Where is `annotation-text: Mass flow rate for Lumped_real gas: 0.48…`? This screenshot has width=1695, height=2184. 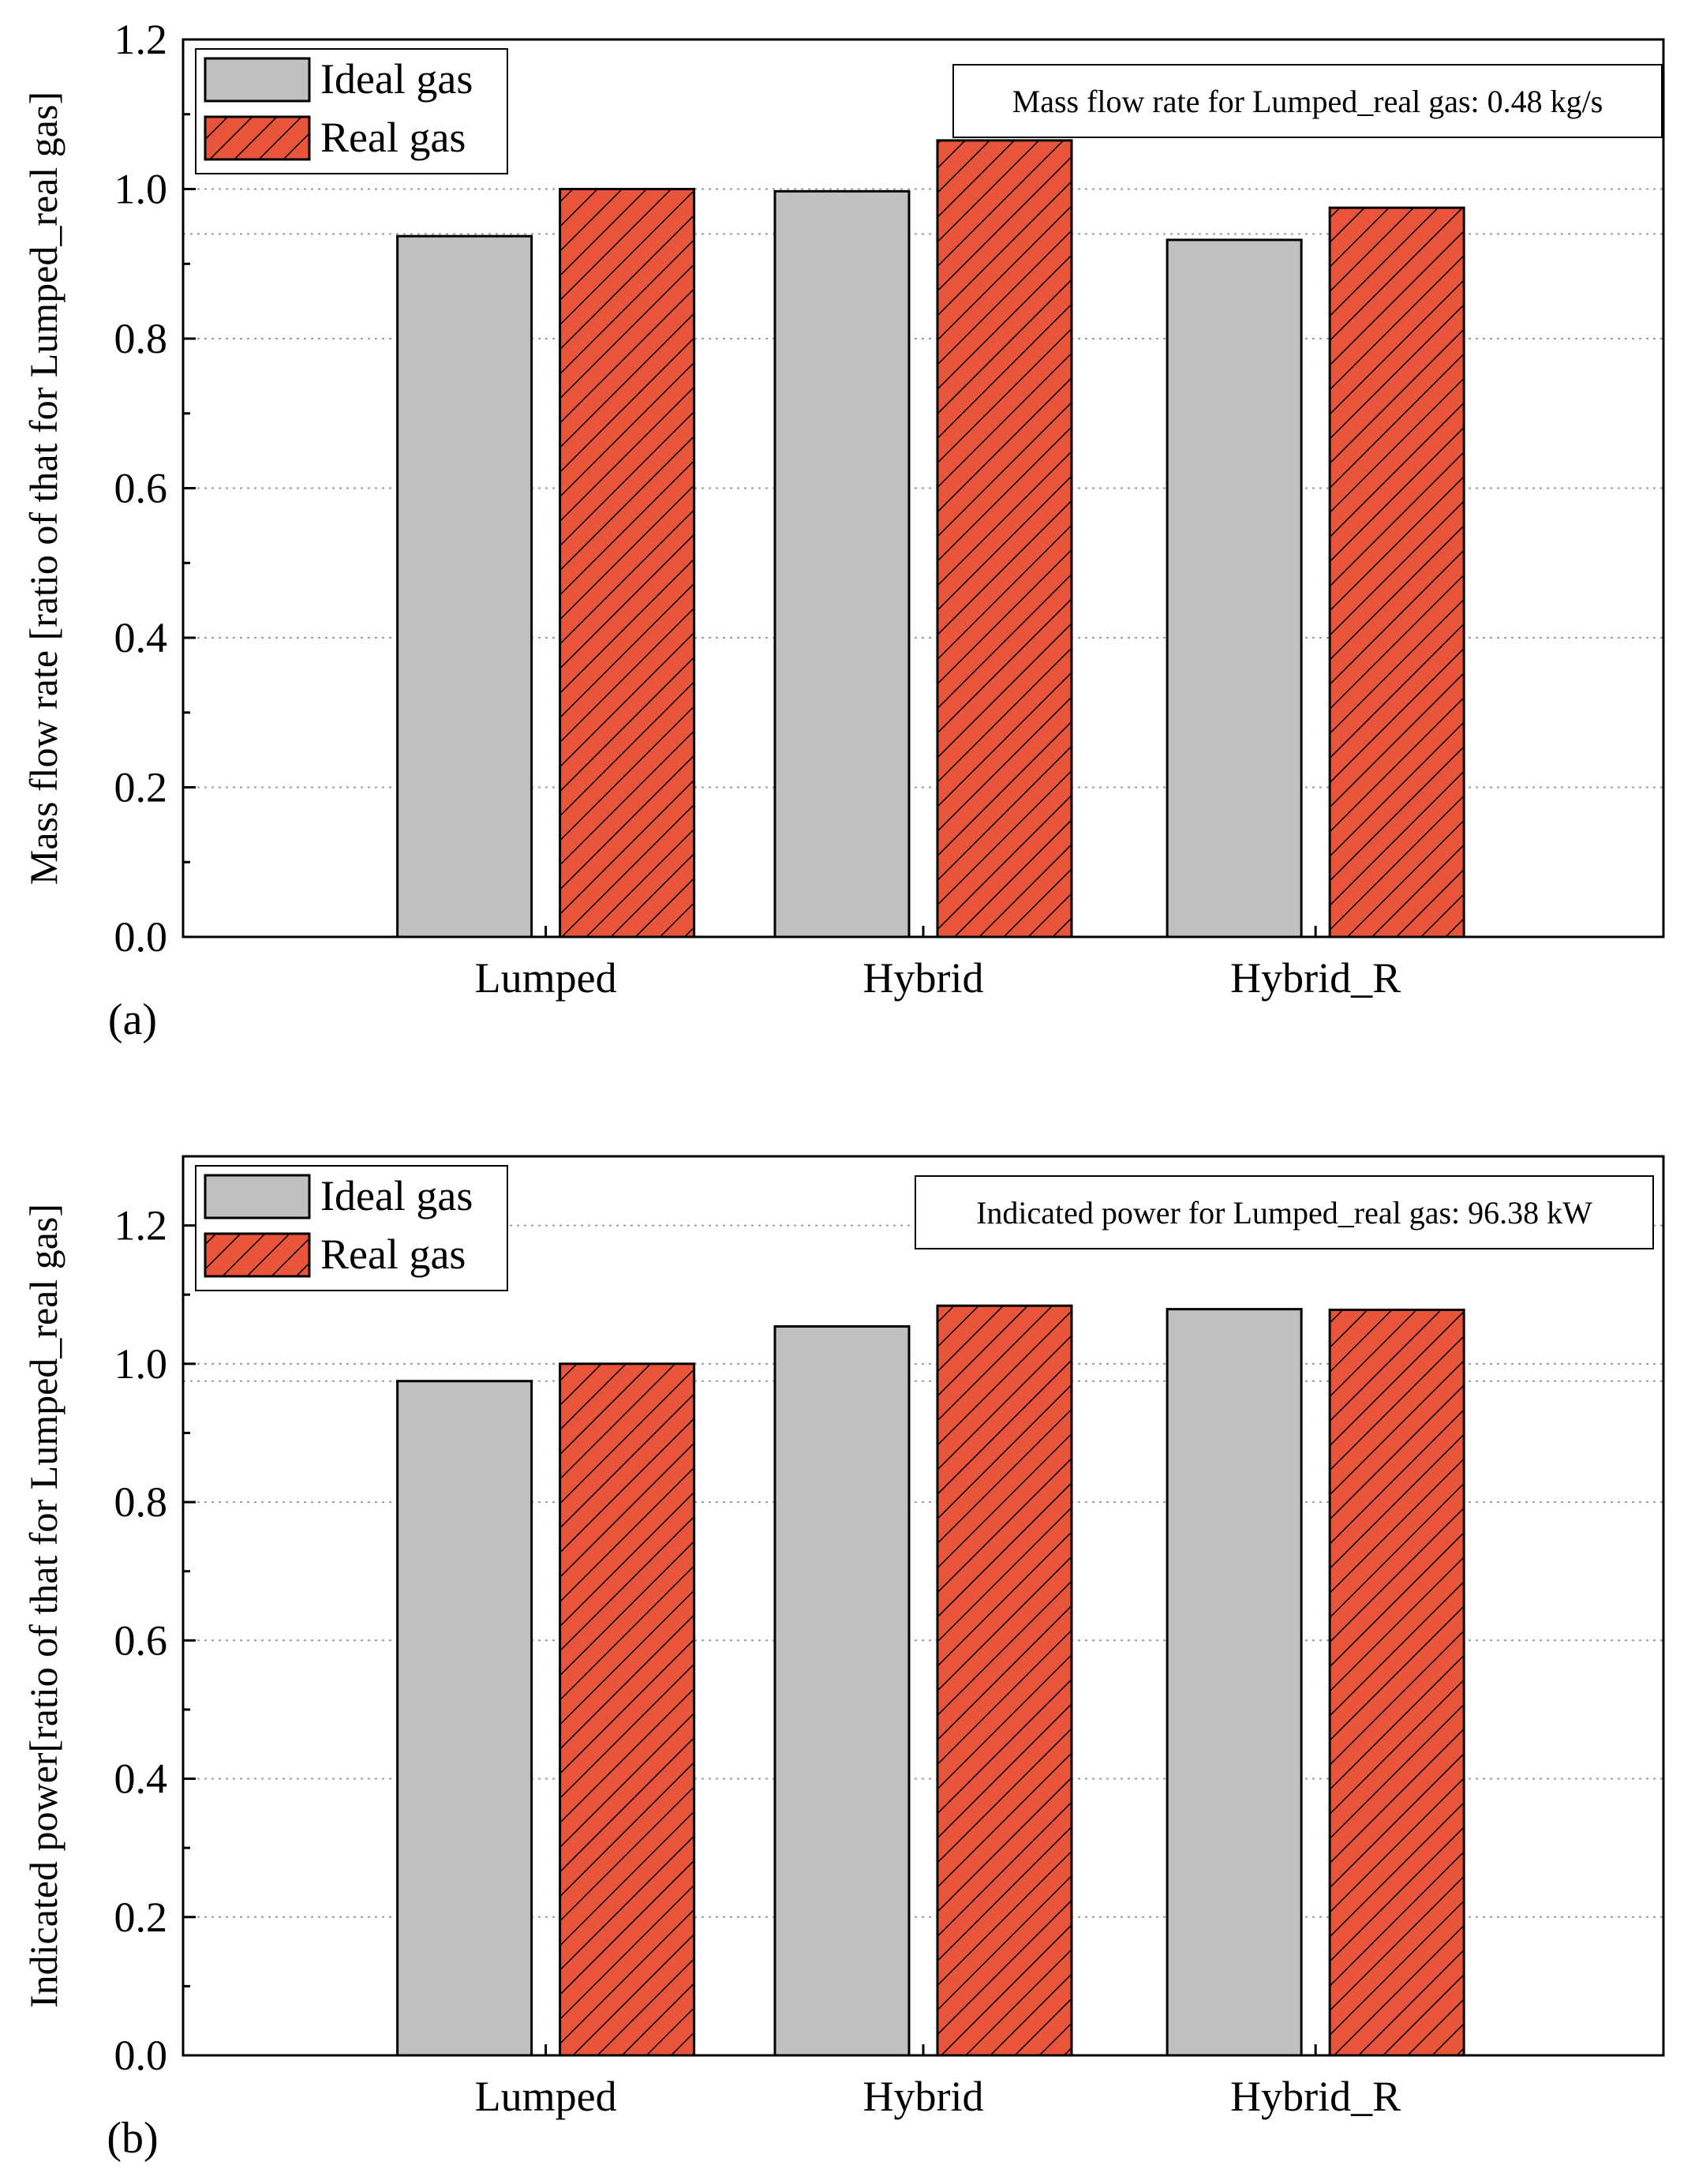
annotation-text: Mass flow rate for Lumped_real gas: 0.48… is located at coordinates (1307, 101).